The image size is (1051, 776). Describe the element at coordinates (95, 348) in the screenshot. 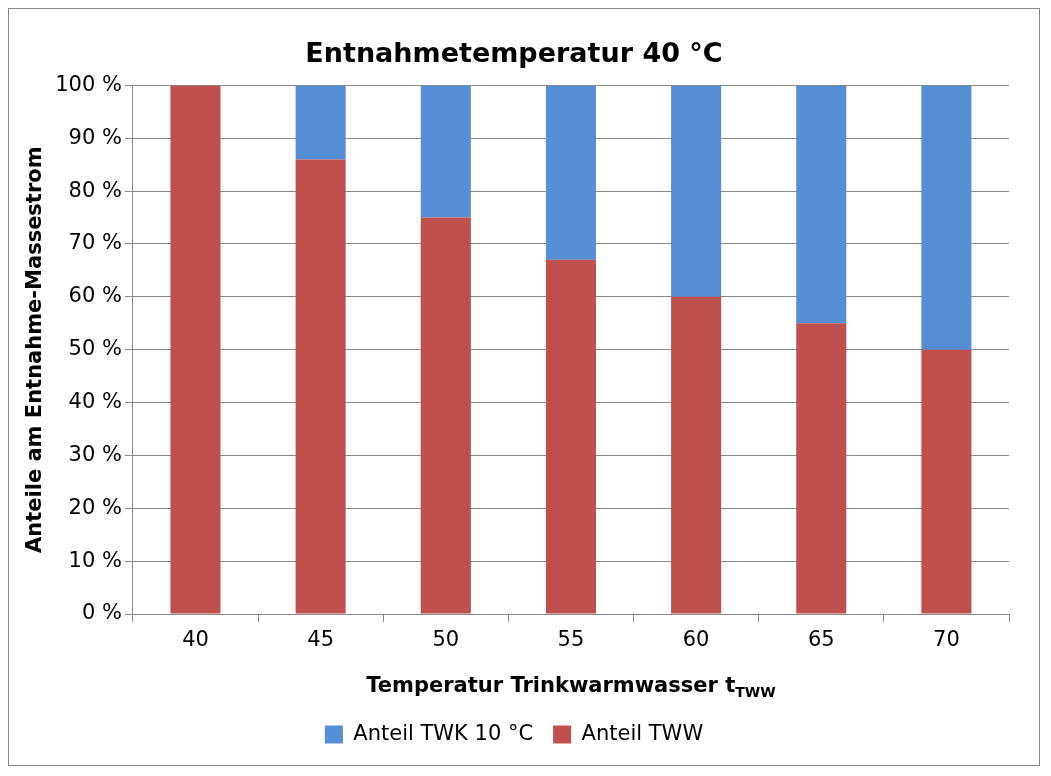

I see `y-tick-label: 50 %` at that location.